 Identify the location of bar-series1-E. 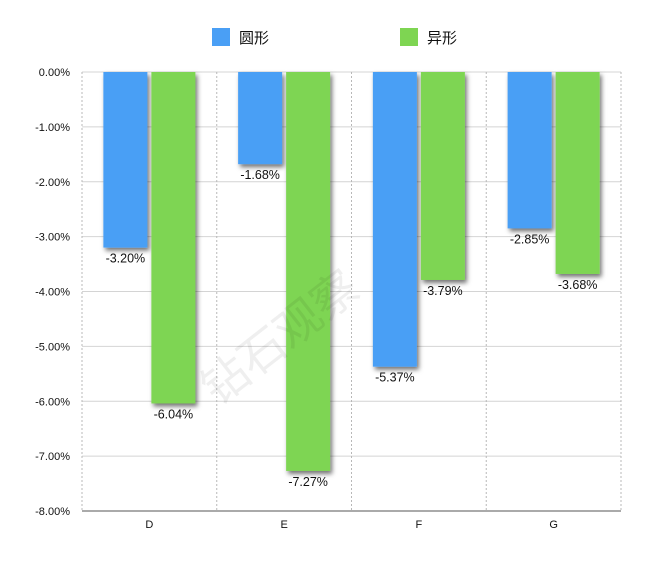
(260, 118).